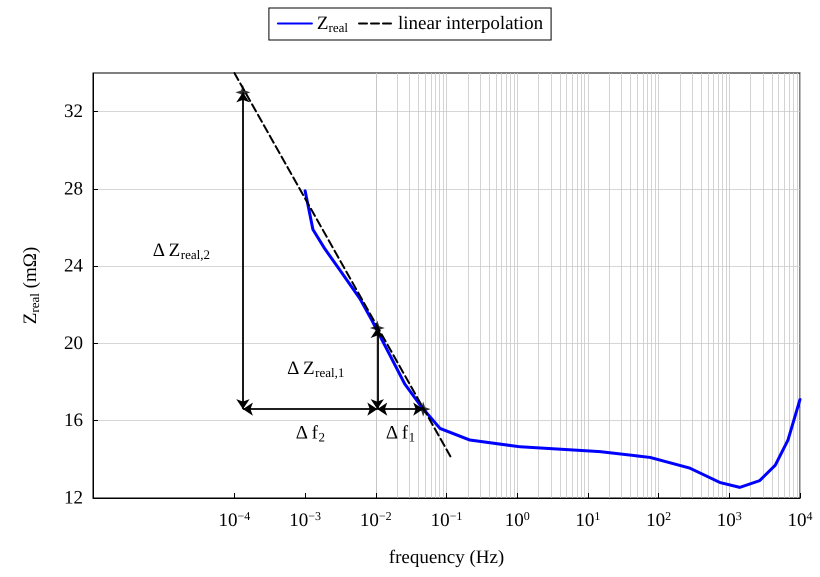 This screenshot has width=820, height=577. Describe the element at coordinates (446, 557) in the screenshot. I see `x-axis-title: frequency (Hz)` at that location.